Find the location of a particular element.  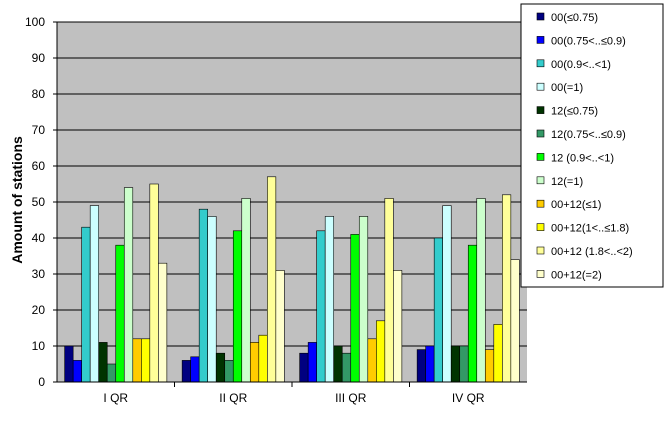

legend-label: 00+12(1<..≤1.8) is located at coordinates (590, 229).